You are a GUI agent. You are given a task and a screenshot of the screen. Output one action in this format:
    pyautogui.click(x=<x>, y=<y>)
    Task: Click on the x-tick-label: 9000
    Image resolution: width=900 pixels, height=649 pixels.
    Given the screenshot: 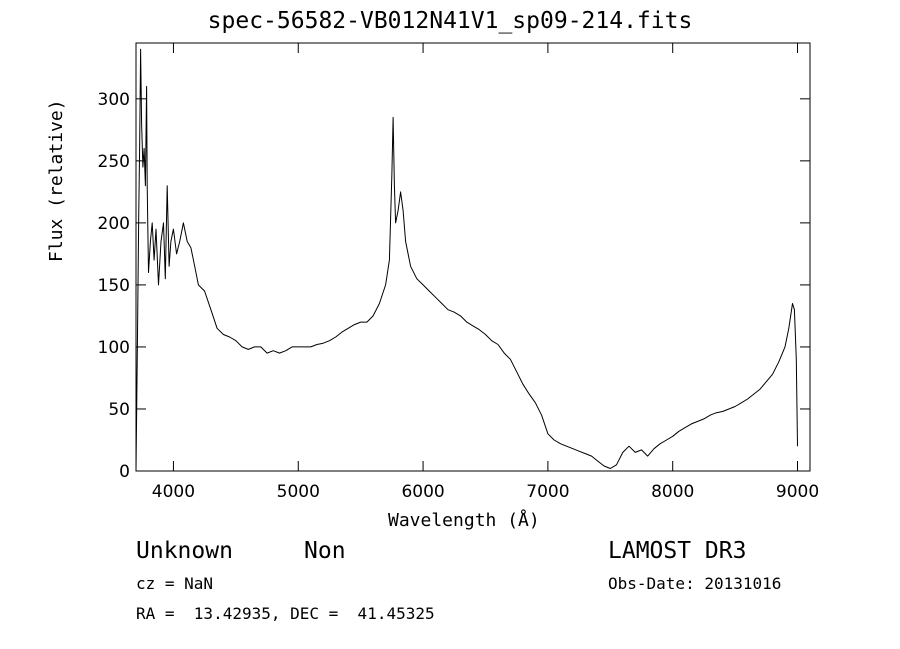 What is the action you would take?
    pyautogui.click(x=797, y=492)
    